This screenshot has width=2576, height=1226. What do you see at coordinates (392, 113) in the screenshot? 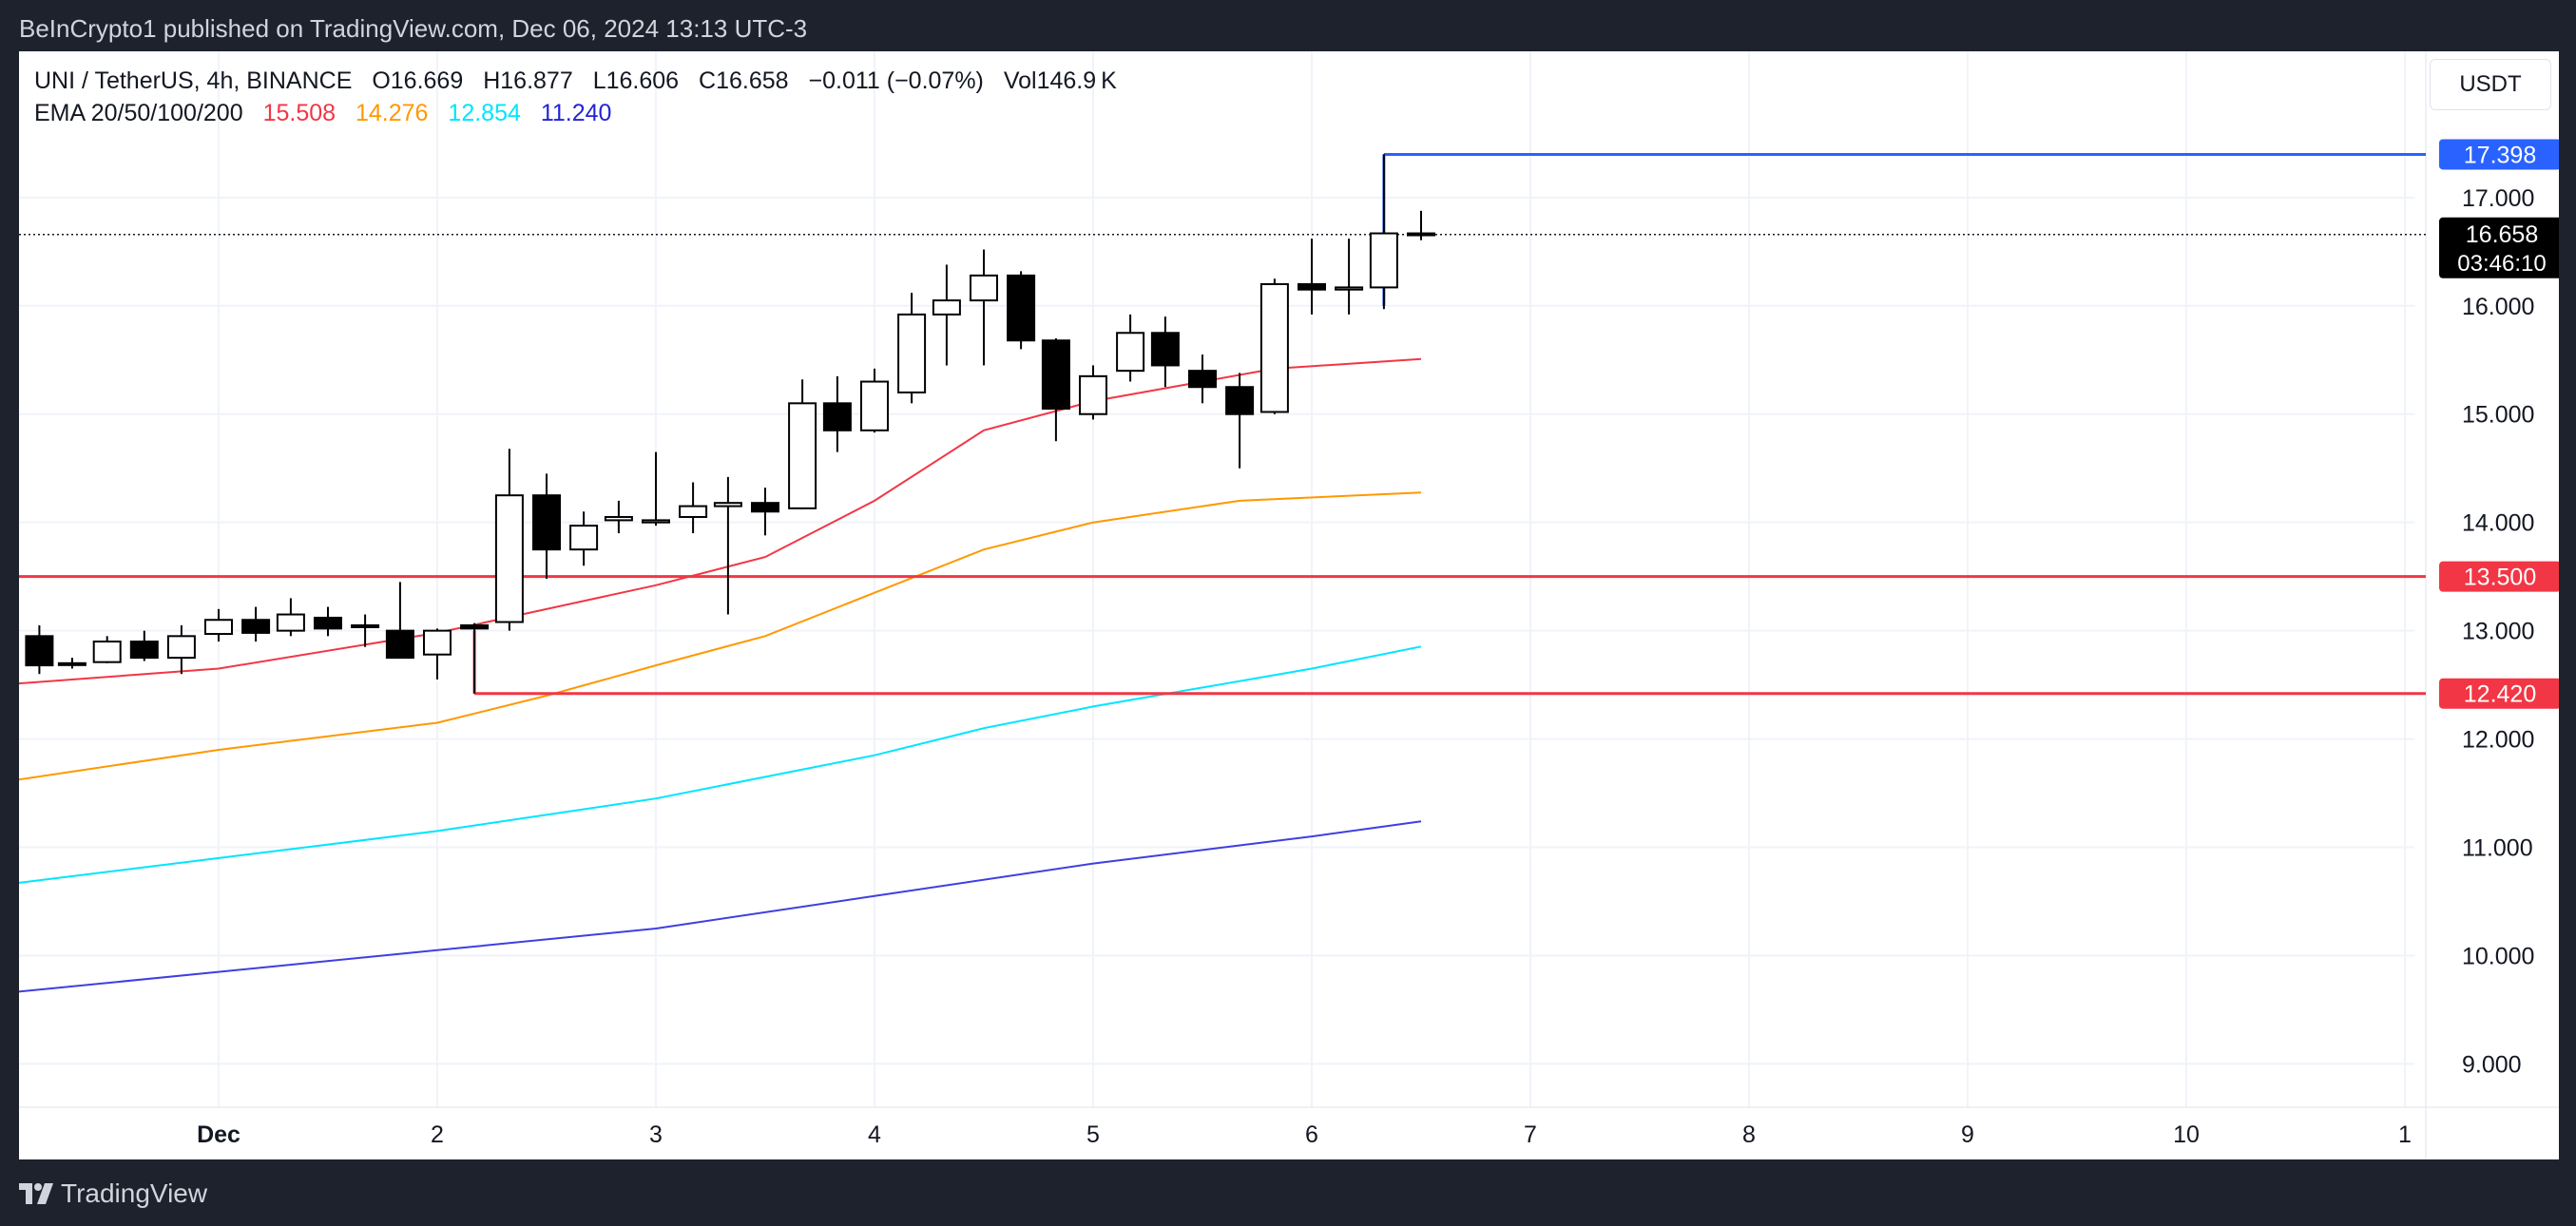
I see `ema50-value: 14.276` at bounding box center [392, 113].